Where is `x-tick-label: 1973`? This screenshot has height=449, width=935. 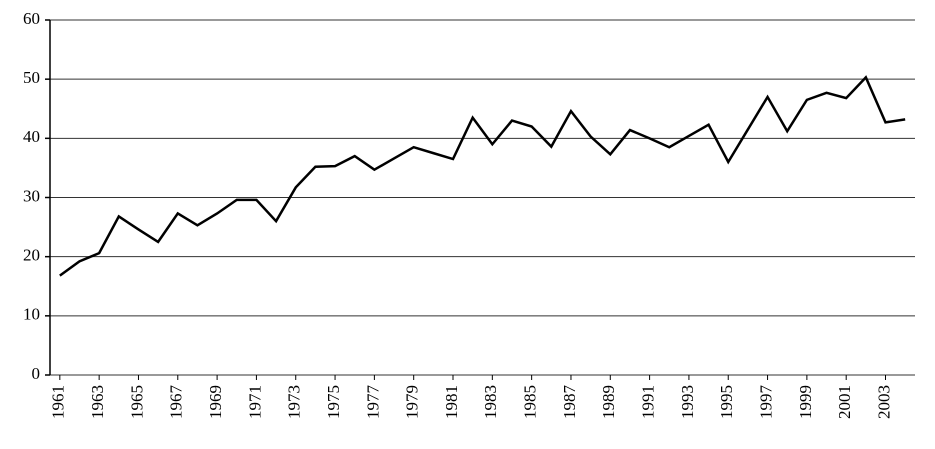
x-tick-label: 1973 is located at coordinates (294, 402).